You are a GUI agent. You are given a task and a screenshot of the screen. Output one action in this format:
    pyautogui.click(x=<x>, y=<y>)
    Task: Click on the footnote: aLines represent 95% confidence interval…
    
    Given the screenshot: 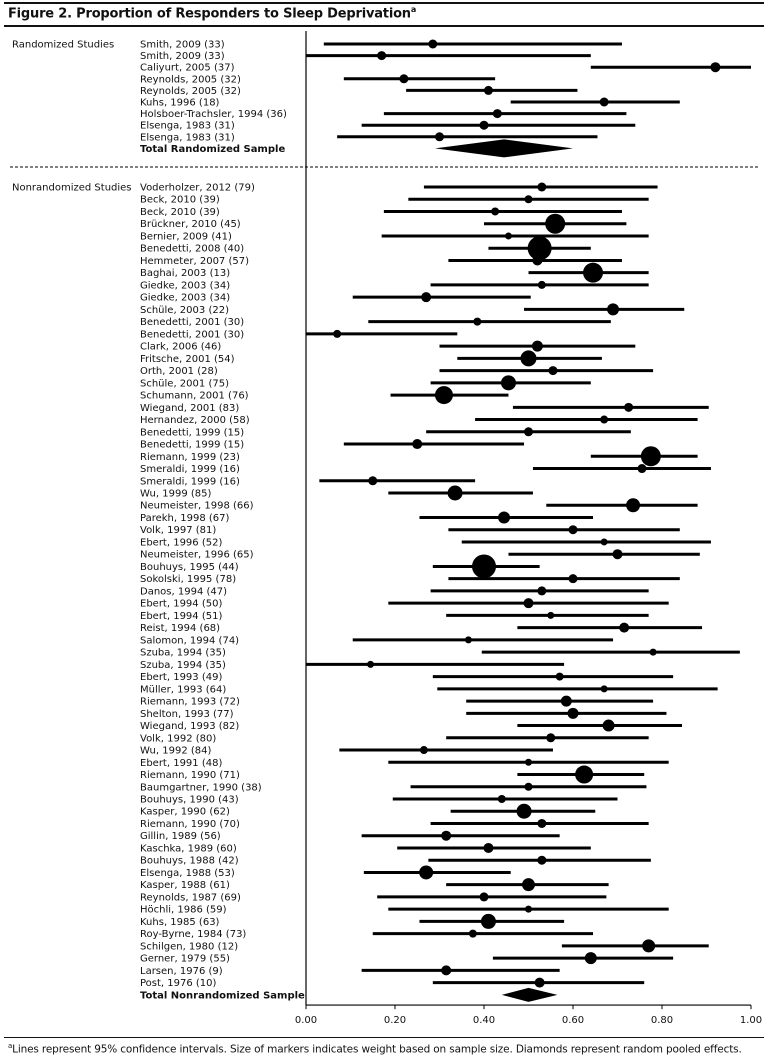 What is the action you would take?
    pyautogui.click(x=375, y=1049)
    